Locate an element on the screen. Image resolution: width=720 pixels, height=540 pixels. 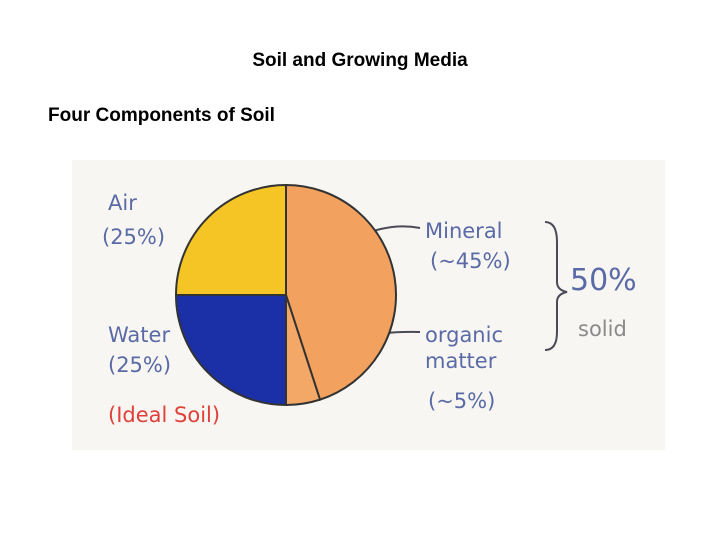
annotation: 50% is located at coordinates (603, 280).